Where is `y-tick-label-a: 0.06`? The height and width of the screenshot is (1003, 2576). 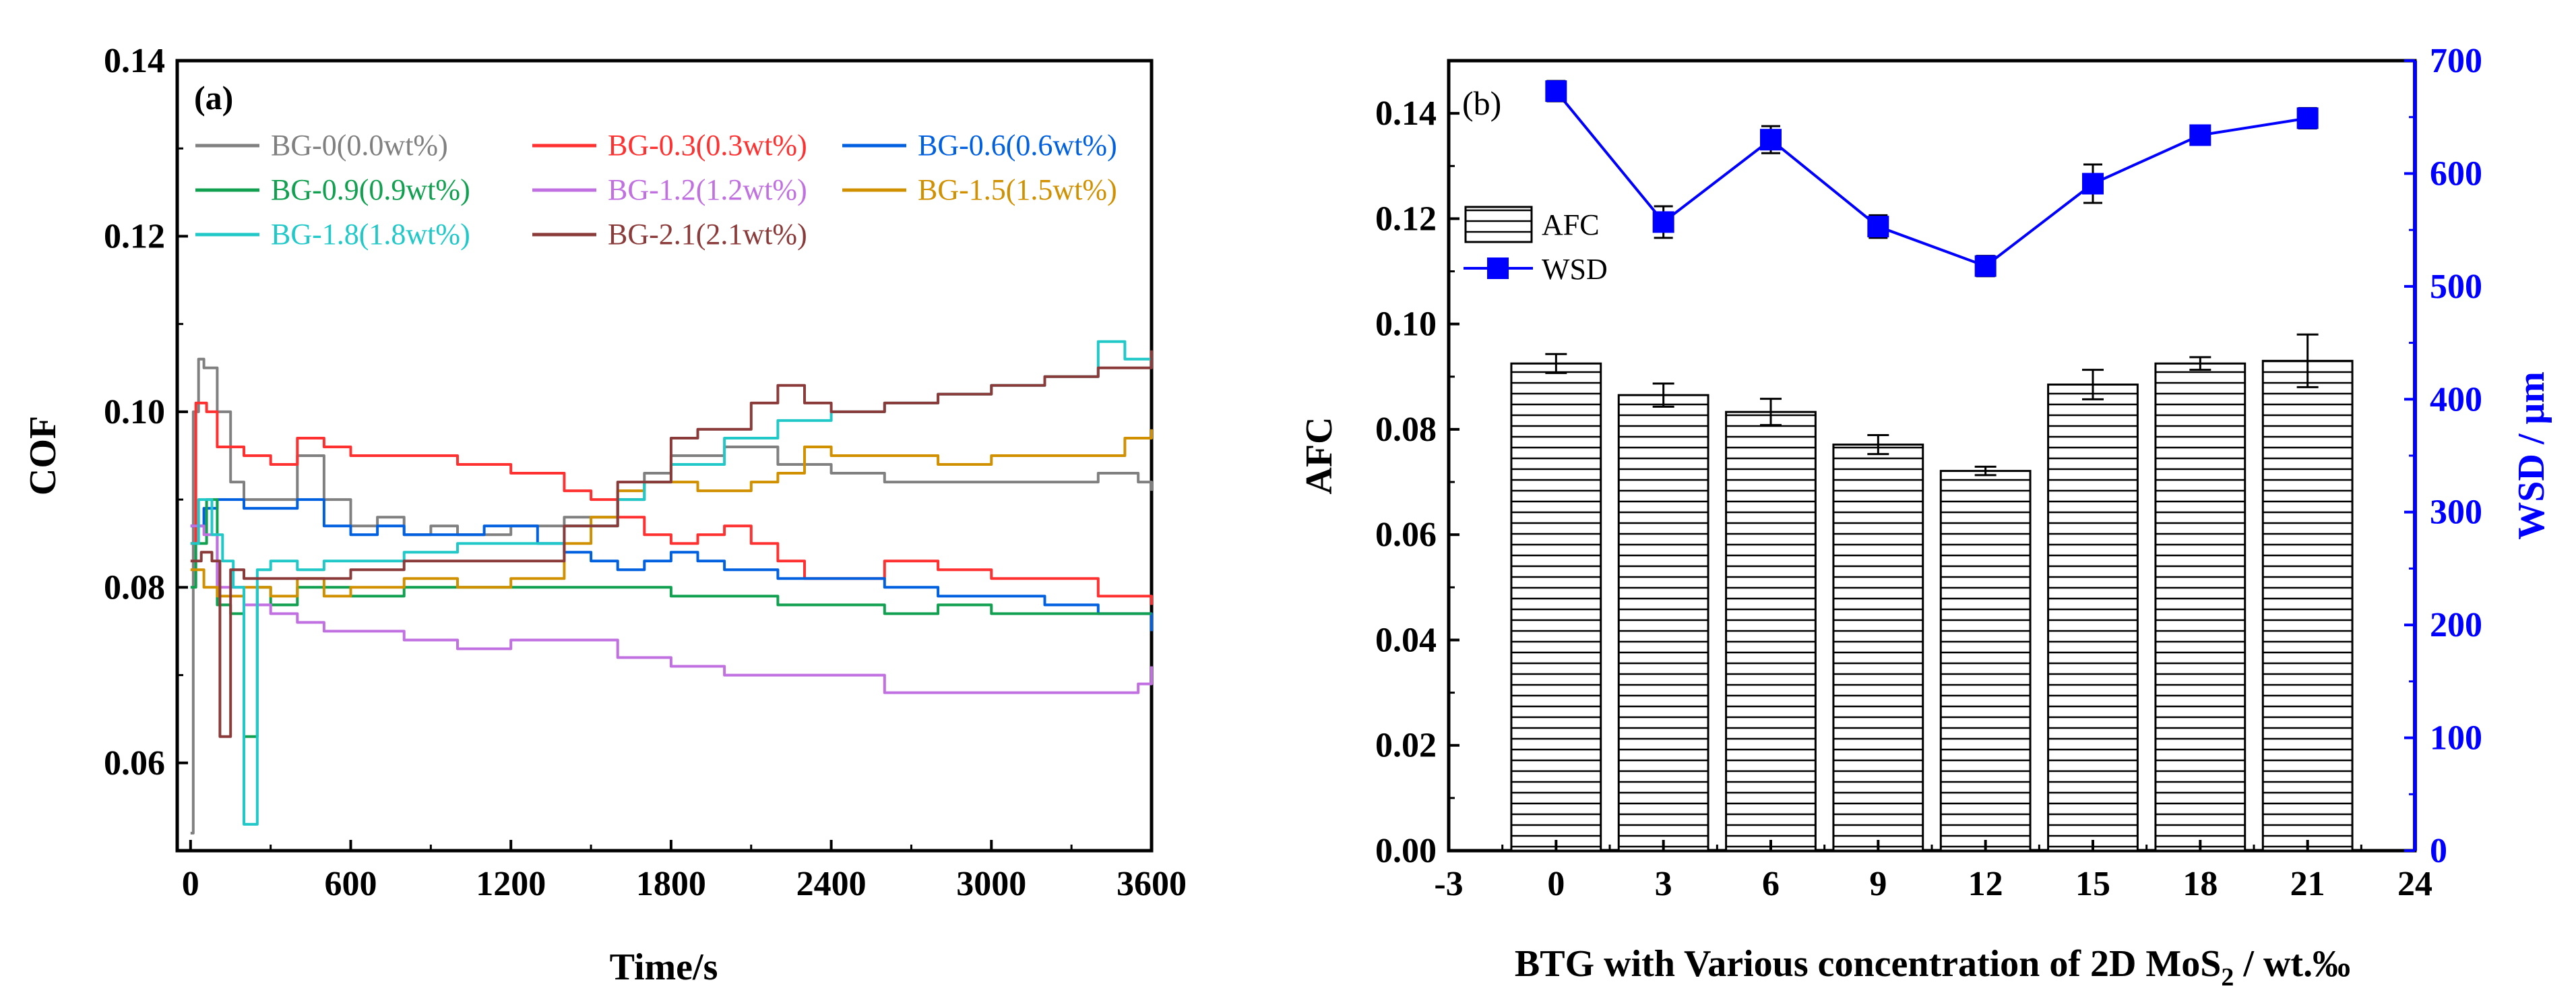
y-tick-label-a: 0.06 is located at coordinates (134, 764).